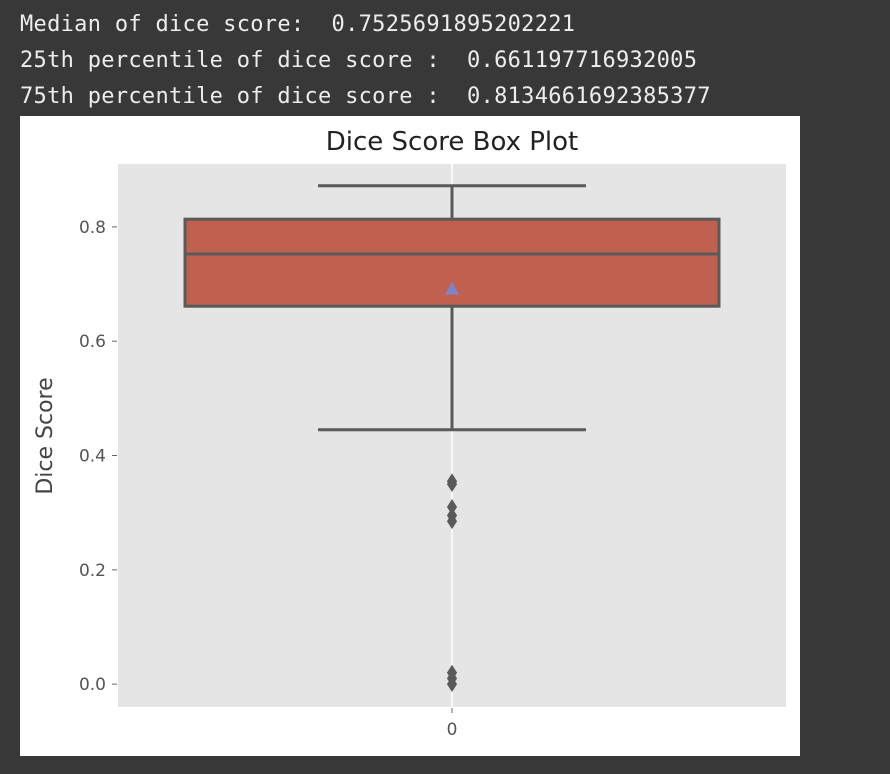 The width and height of the screenshot is (890, 774). Describe the element at coordinates (452, 730) in the screenshot. I see `x-tick-label: 0` at that location.